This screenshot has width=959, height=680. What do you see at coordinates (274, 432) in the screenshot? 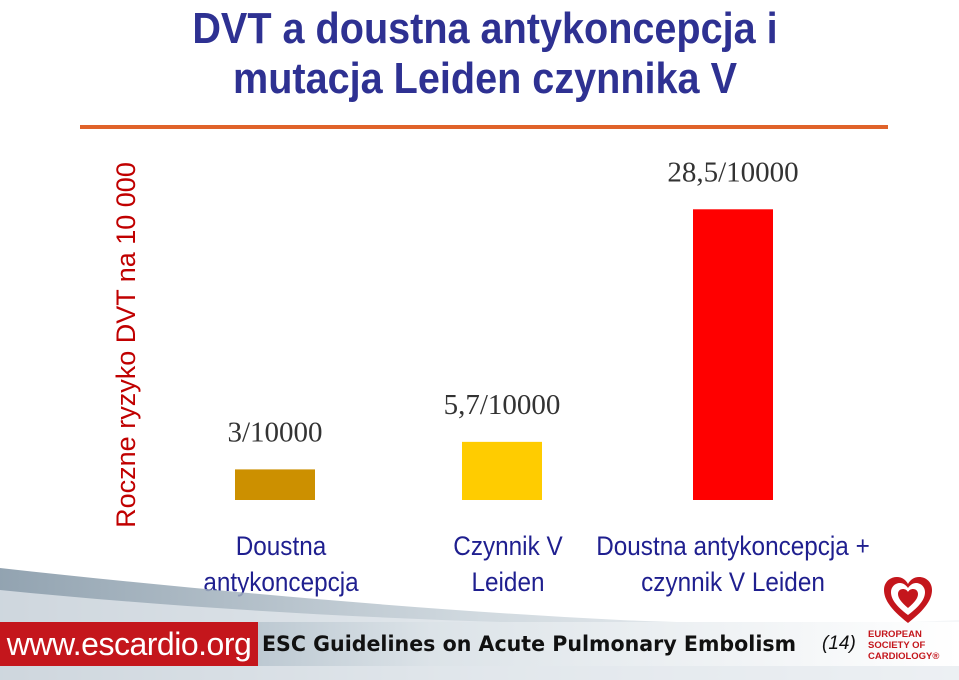
I see `data-label-1: 3/10000` at bounding box center [274, 432].